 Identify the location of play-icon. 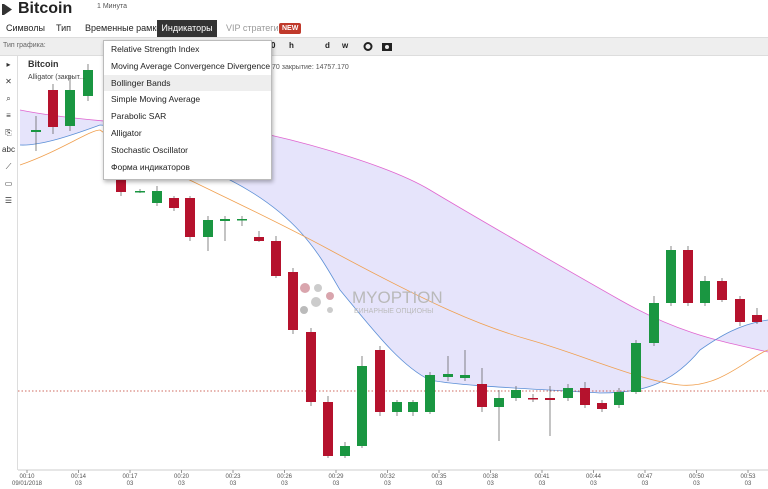
(7, 9).